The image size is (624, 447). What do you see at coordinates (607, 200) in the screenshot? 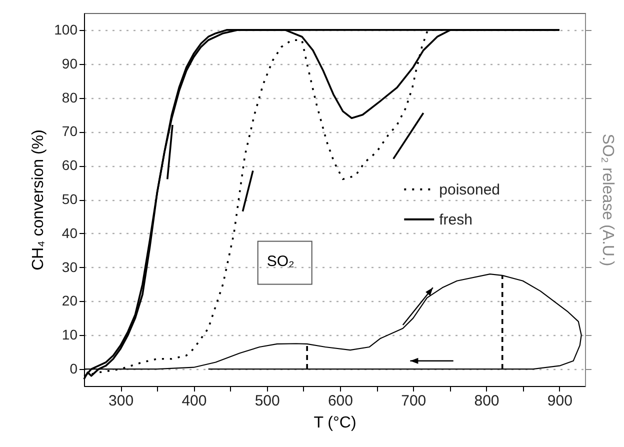
I see `y2-axis-title: SO₂ release (A.U.)` at bounding box center [607, 200].